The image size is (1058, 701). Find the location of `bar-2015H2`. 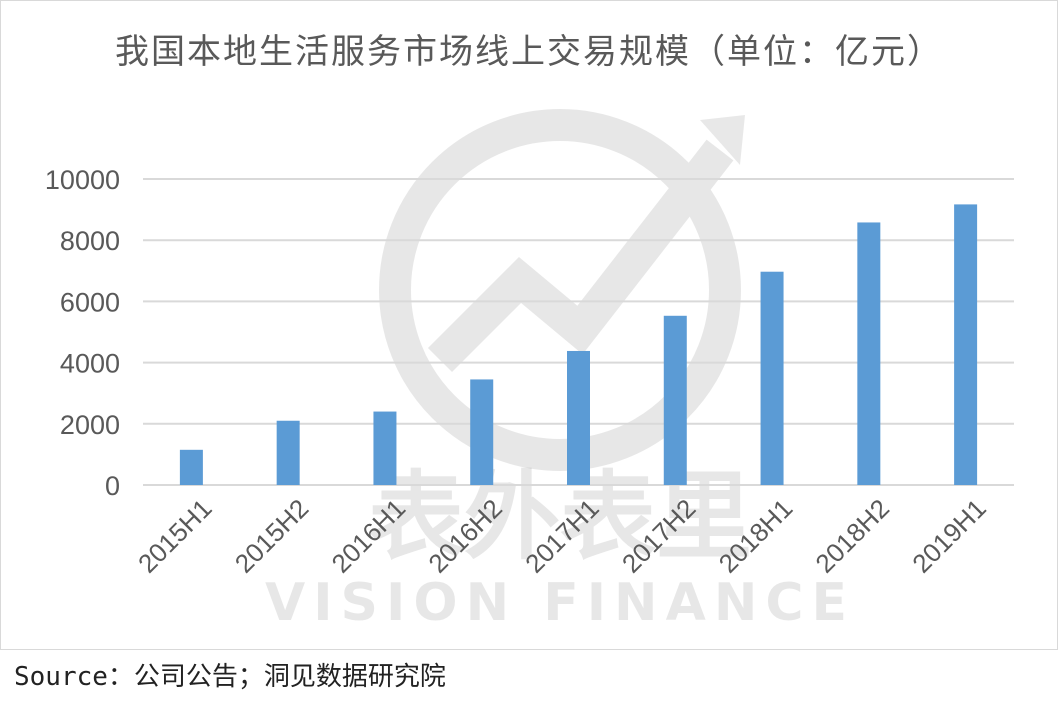

bar-2015H2 is located at coordinates (288, 452).